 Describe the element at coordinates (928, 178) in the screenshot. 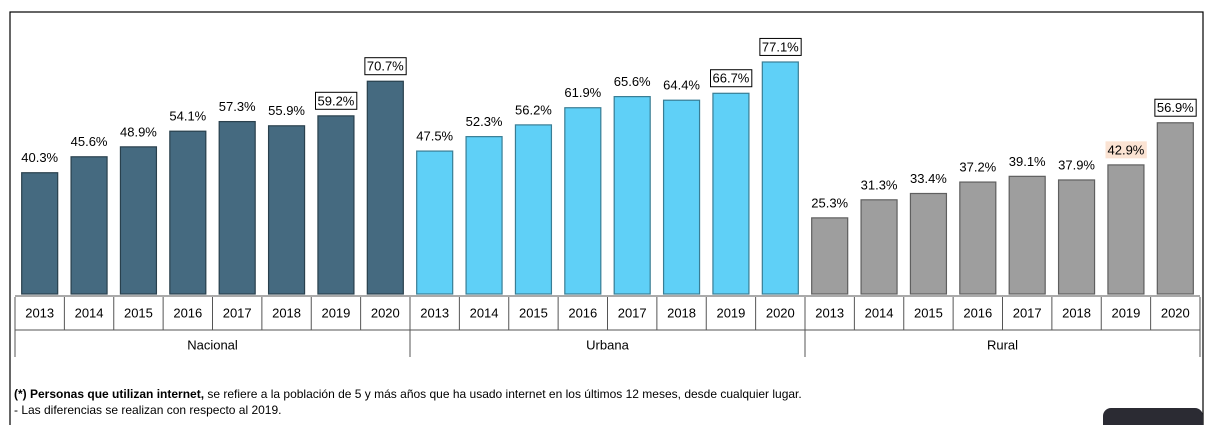

I see `value-label: 33.4%` at that location.